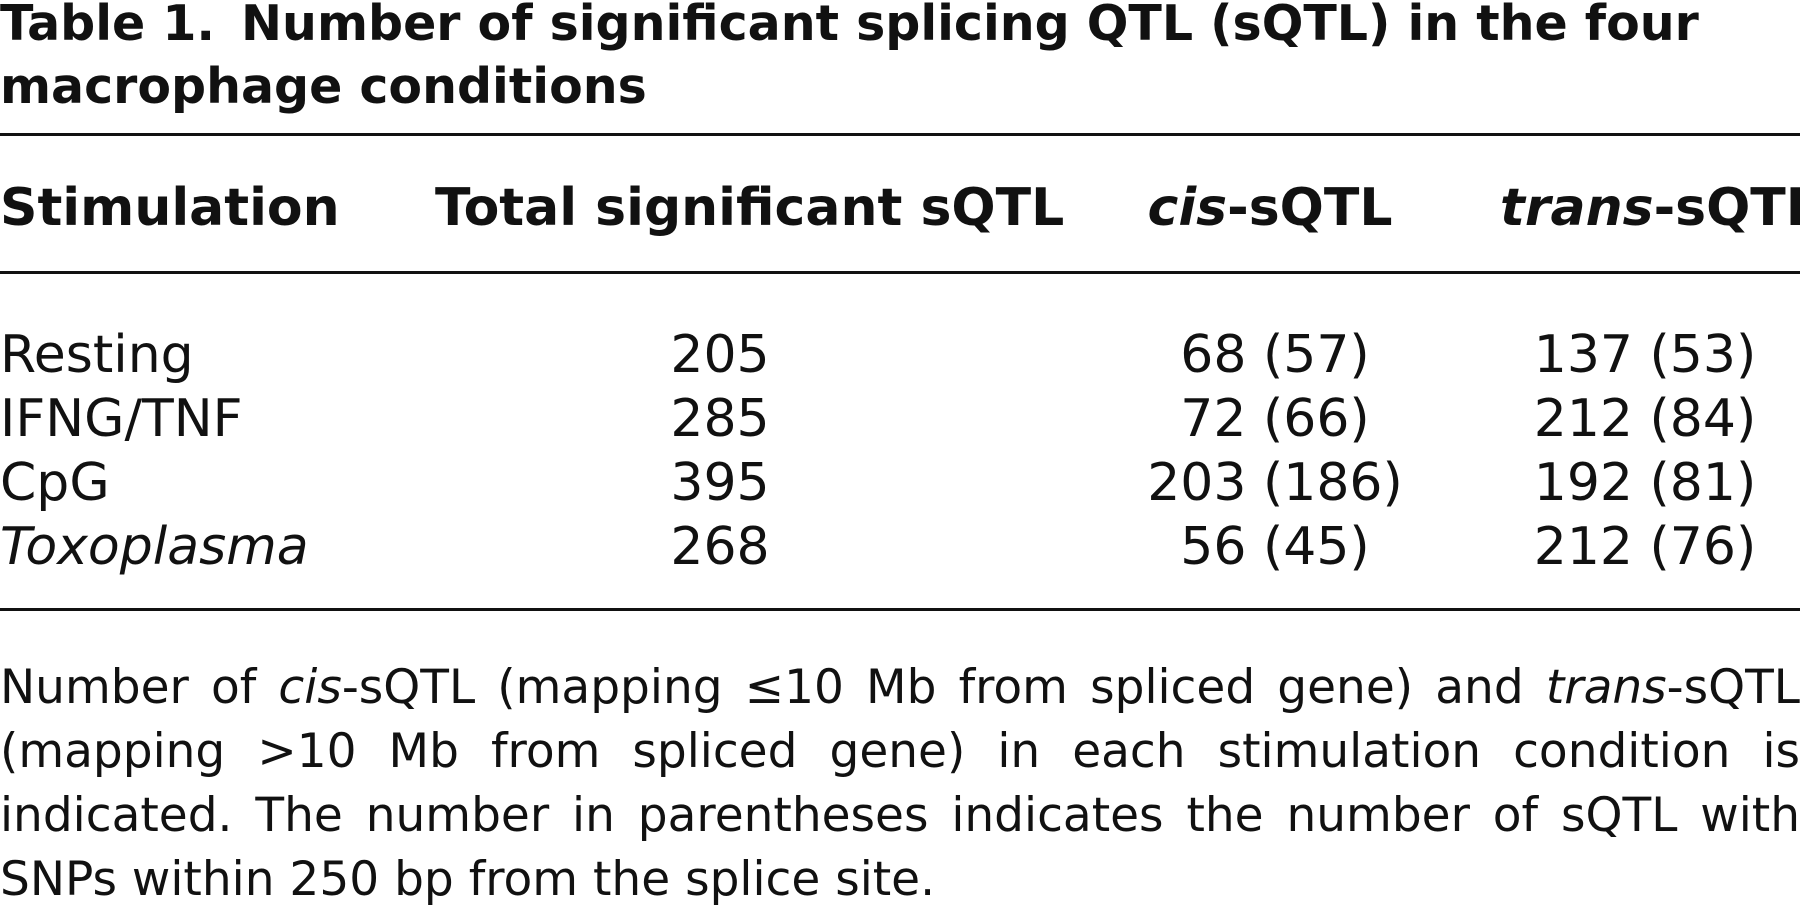  What do you see at coordinates (97, 355) in the screenshot?
I see `row-stimulation: Resting` at bounding box center [97, 355].